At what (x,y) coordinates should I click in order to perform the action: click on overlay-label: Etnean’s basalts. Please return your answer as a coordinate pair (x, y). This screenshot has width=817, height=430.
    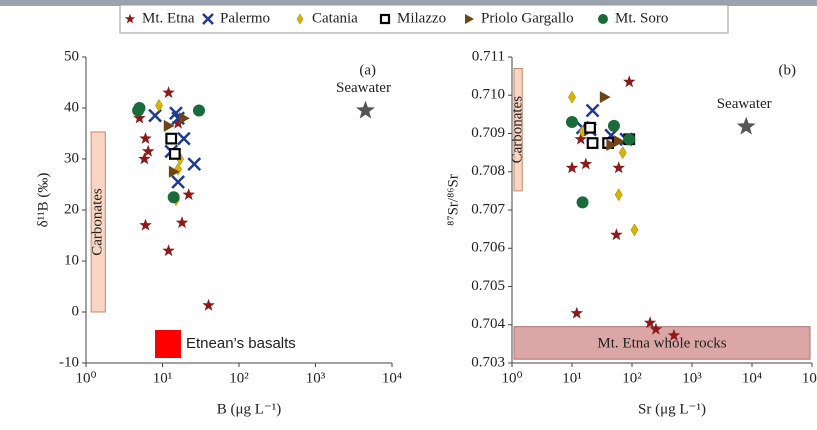
    Looking at the image, I should click on (241, 343).